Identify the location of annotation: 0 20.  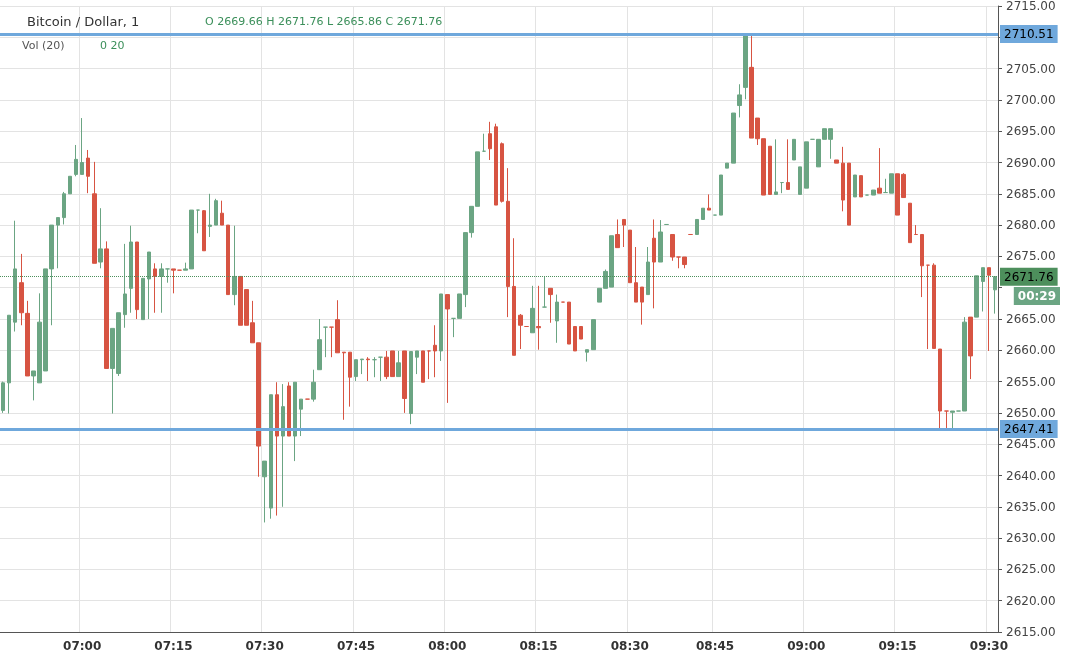
(112, 45).